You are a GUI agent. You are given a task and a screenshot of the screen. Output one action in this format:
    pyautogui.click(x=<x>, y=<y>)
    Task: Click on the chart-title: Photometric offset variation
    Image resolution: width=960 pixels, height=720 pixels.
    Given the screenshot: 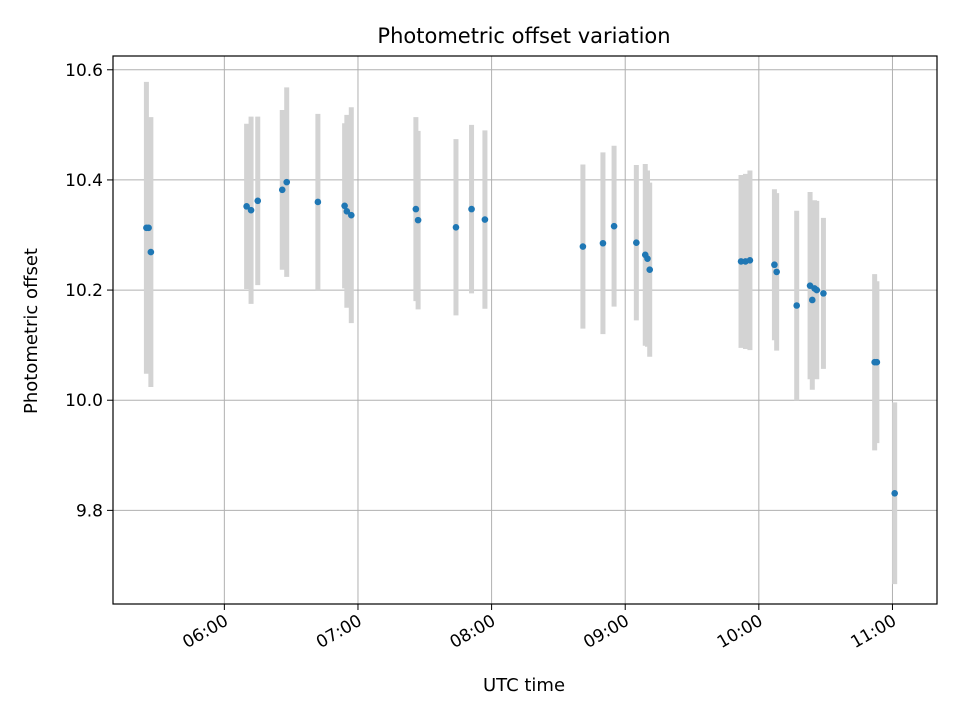 What is the action you would take?
    pyautogui.click(x=523, y=36)
    